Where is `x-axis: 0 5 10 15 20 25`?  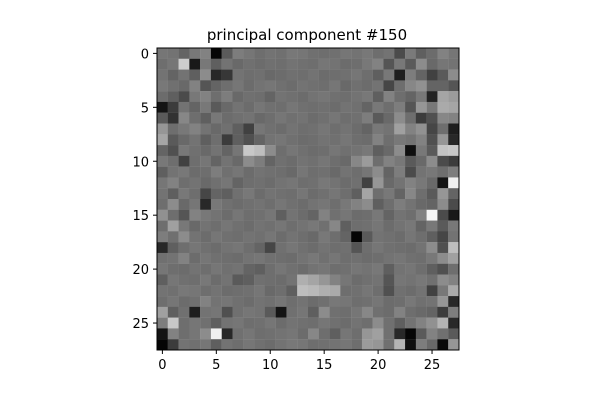 x-axis: 0 5 10 15 20 25 is located at coordinates (299, 361).